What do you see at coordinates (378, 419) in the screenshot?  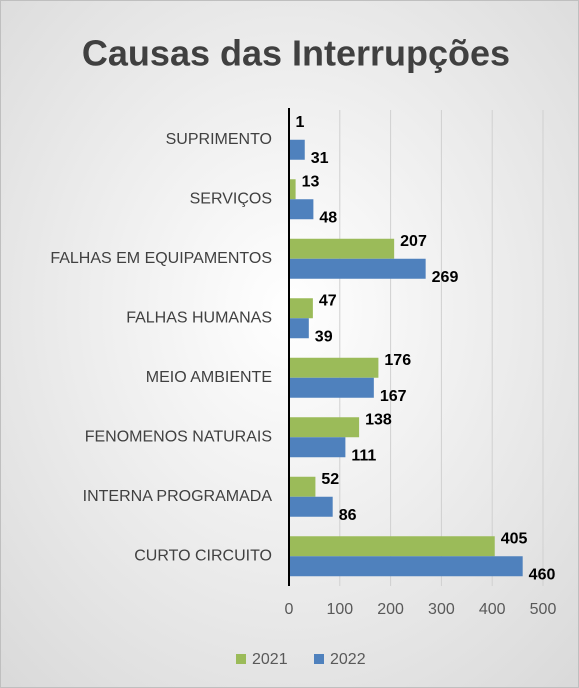 I see `data-label: 138` at bounding box center [378, 419].